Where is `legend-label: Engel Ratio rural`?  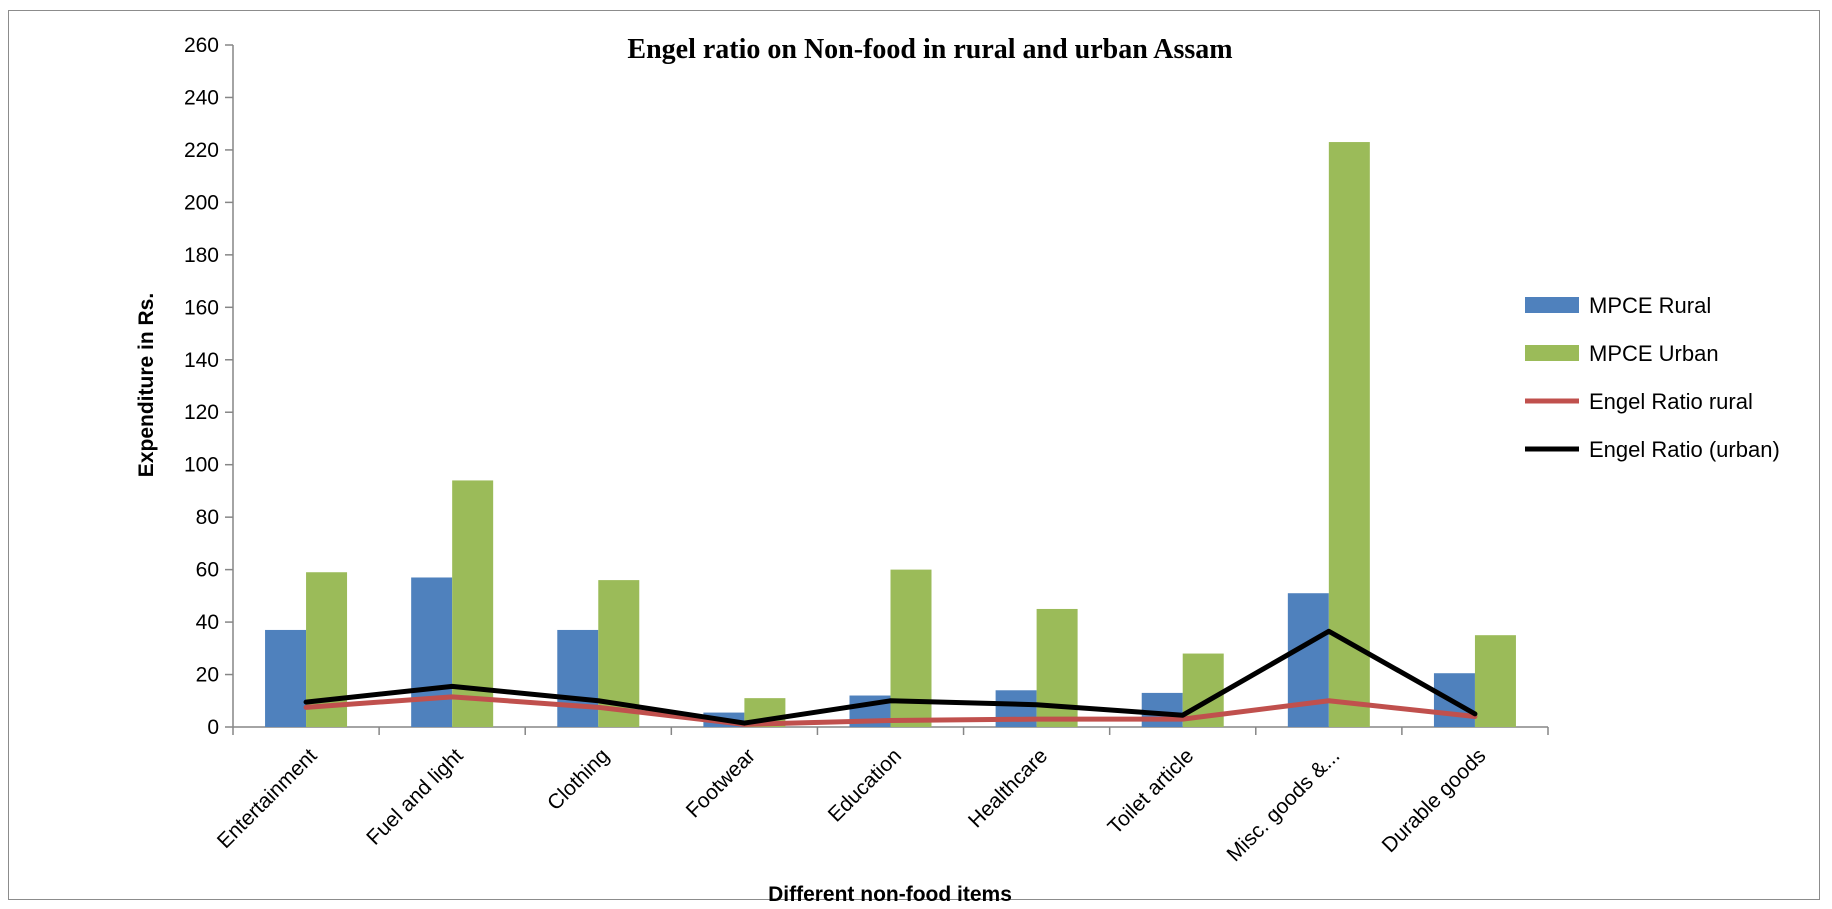
legend-label: Engel Ratio rural is located at coordinates (1671, 401).